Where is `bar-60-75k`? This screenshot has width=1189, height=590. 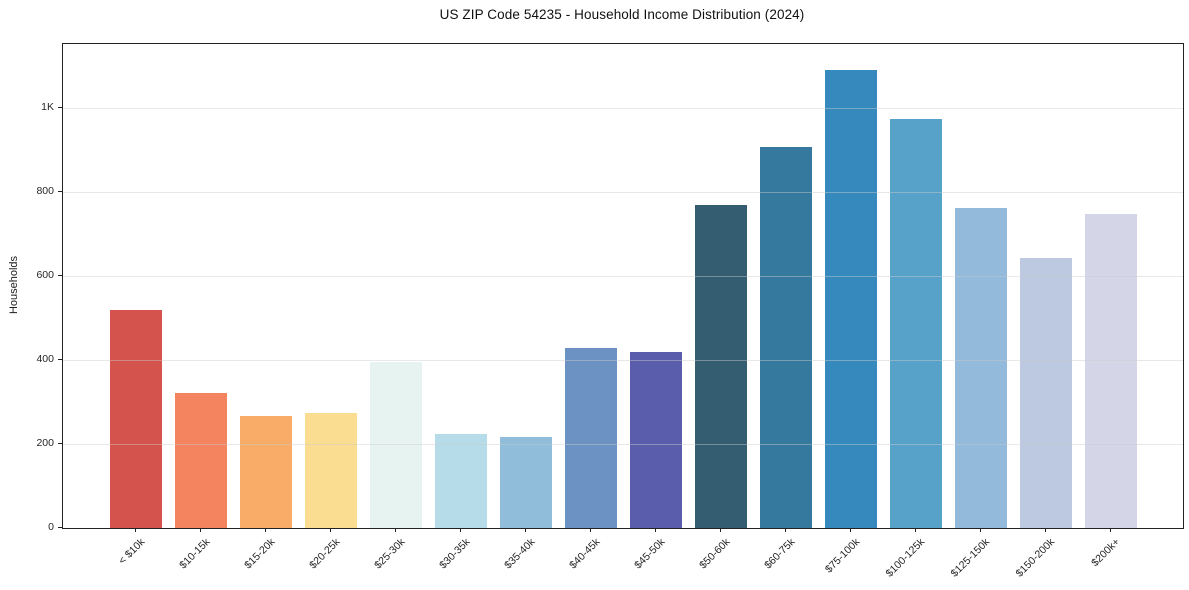
bar-60-75k is located at coordinates (785, 337).